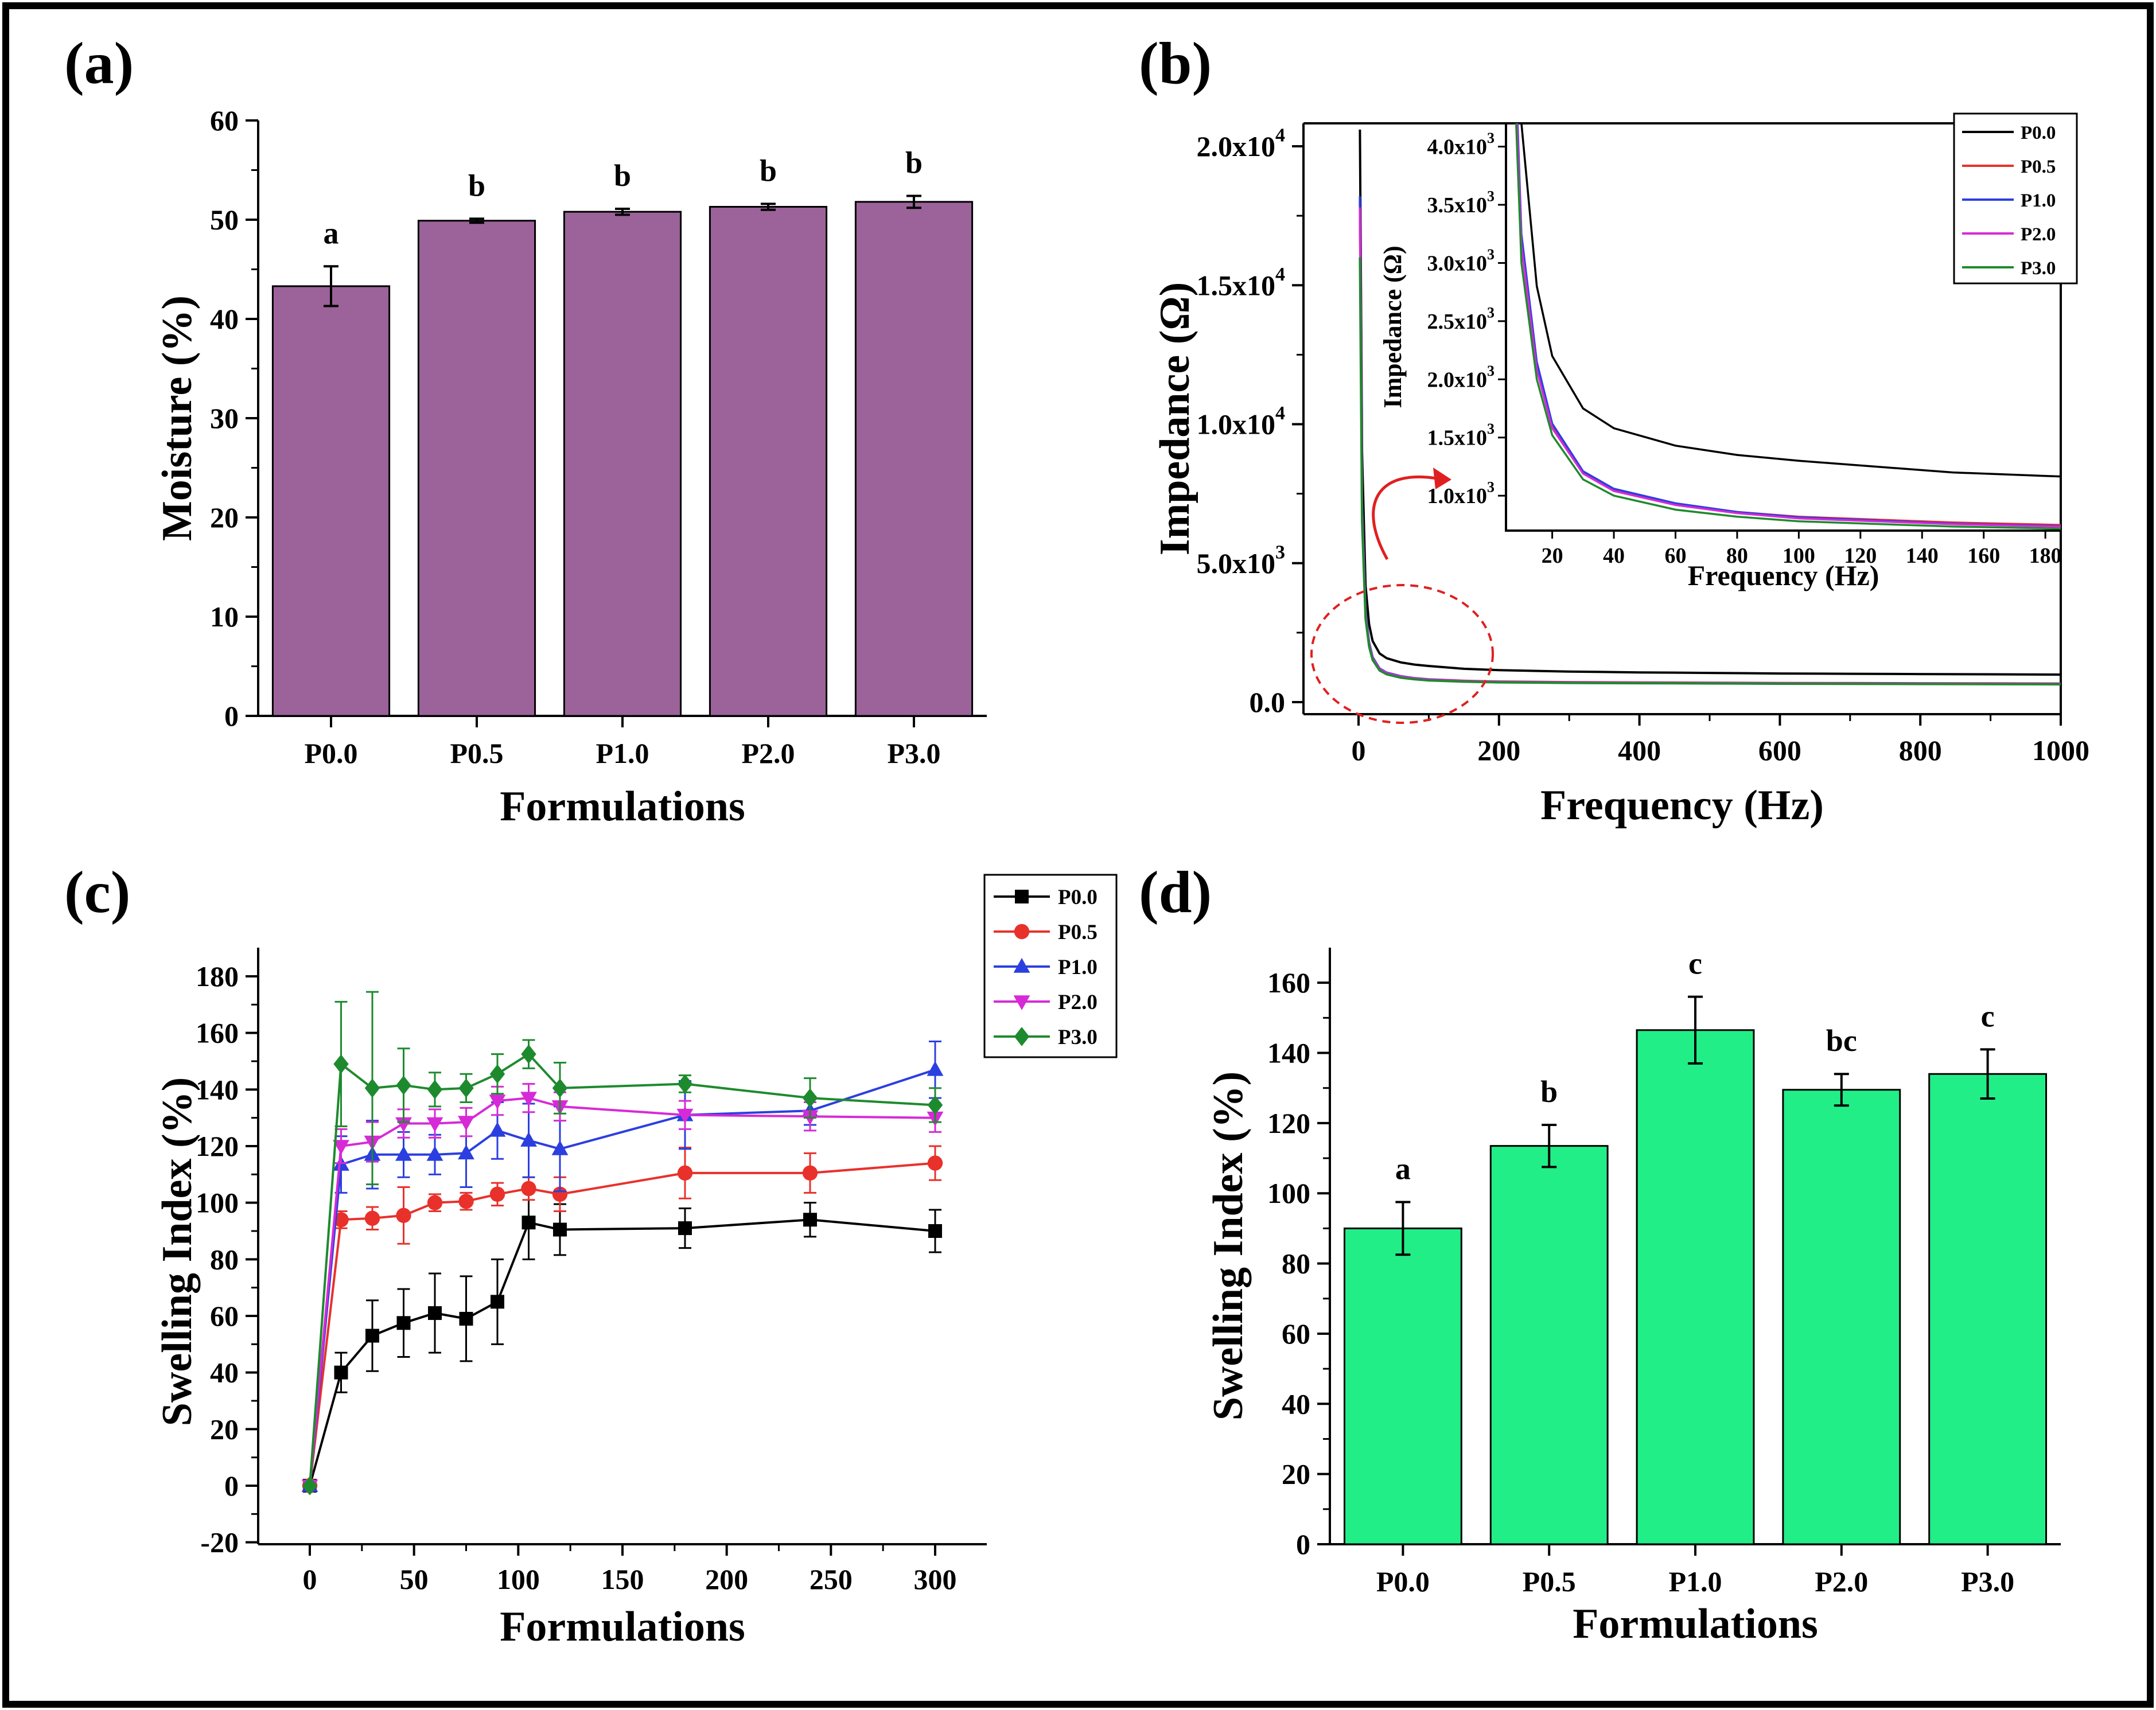  What do you see at coordinates (1403, 1169) in the screenshot?
I see `panel-d-significance-letter: a` at bounding box center [1403, 1169].